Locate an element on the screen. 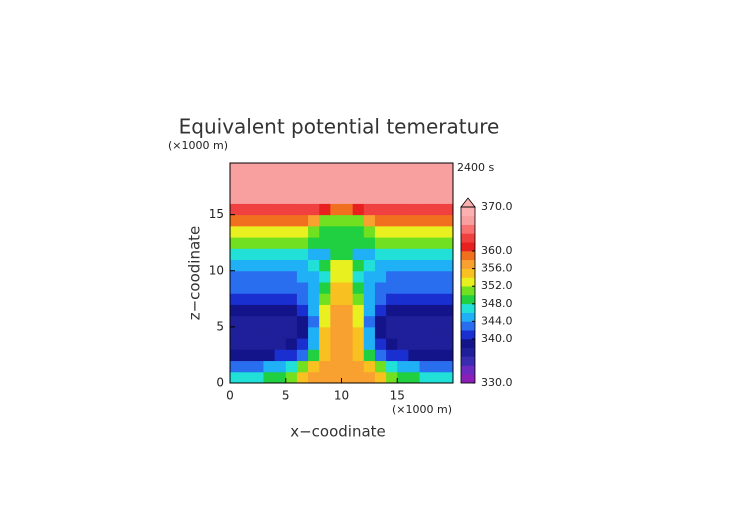 The height and width of the screenshot is (532, 752). y-unit: (×1000 m) is located at coordinates (198, 145).